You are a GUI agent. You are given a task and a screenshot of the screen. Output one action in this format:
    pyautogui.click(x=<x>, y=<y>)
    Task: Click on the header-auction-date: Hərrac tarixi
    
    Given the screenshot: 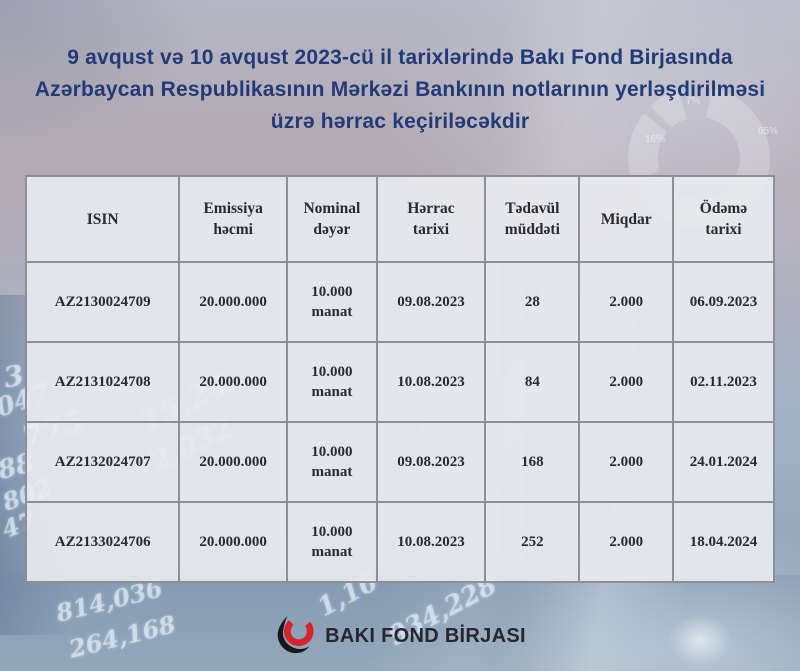 What is the action you would take?
    pyautogui.click(x=431, y=219)
    